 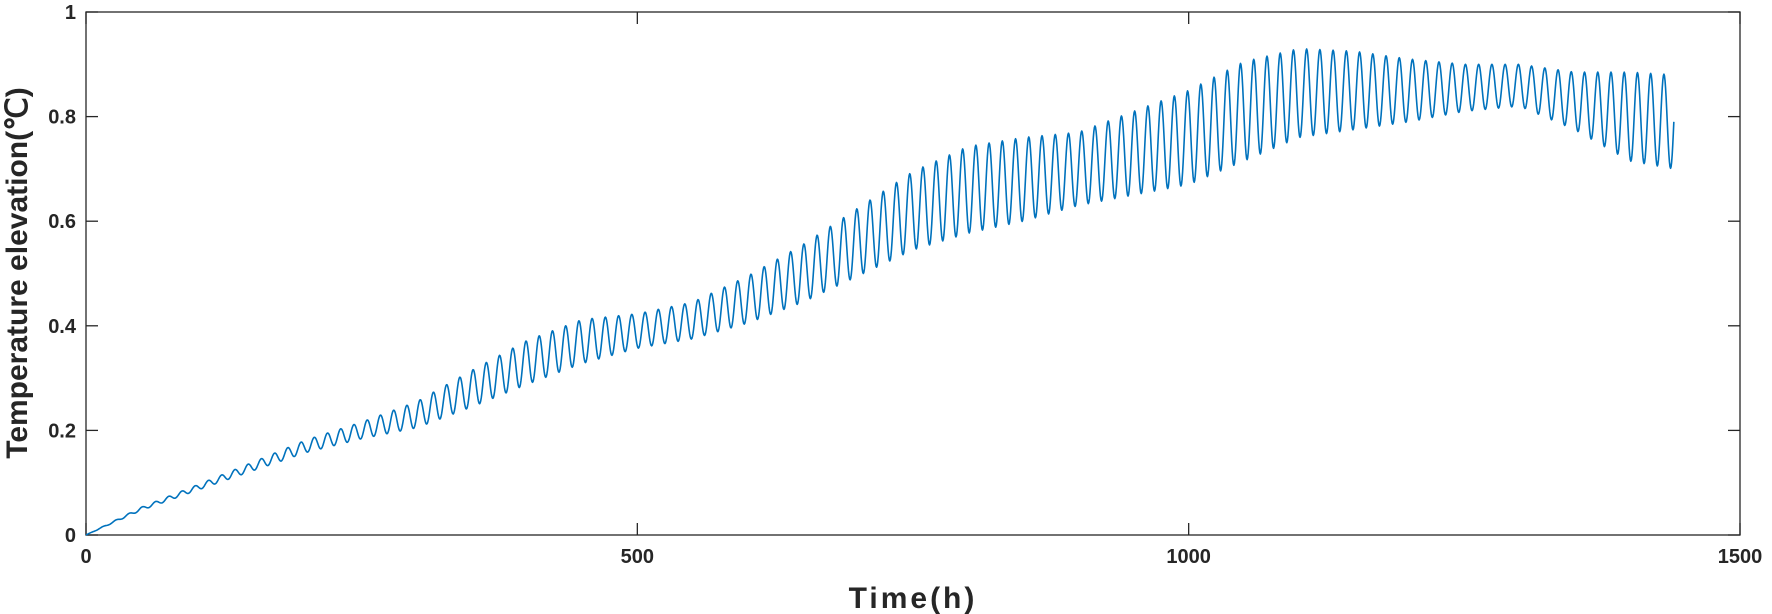 What do you see at coordinates (70, 536) in the screenshot?
I see `y-tick-label: 0` at bounding box center [70, 536].